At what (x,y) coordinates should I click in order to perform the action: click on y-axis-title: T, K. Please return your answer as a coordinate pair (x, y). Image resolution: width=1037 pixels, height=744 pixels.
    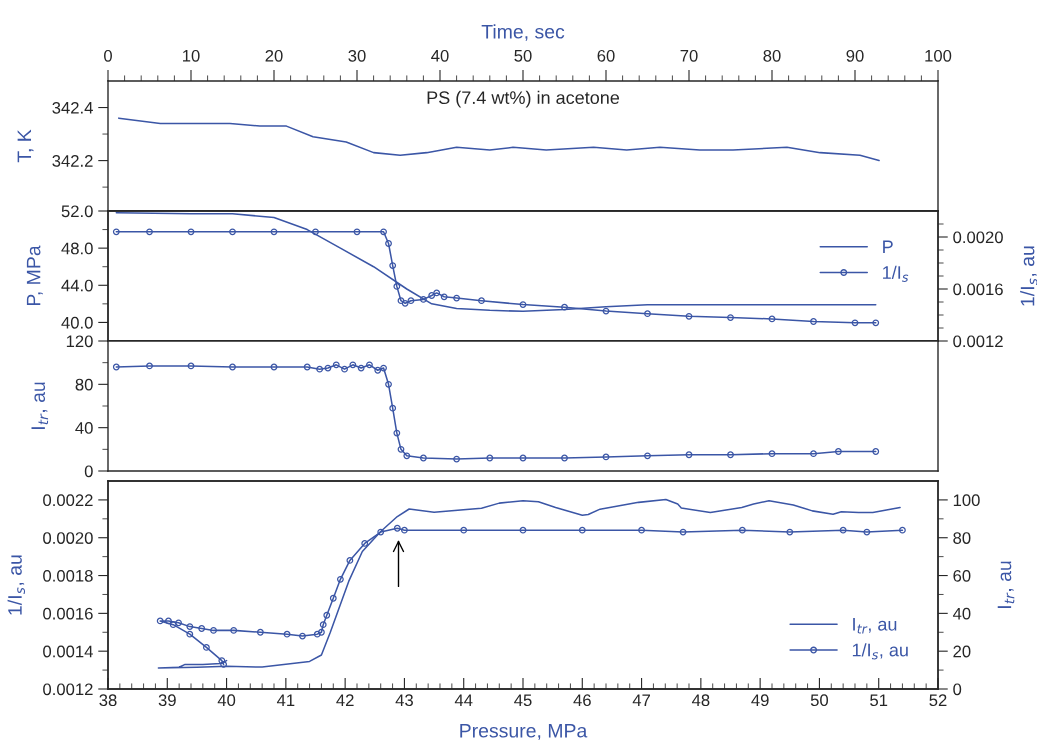
    Looking at the image, I should click on (25, 146).